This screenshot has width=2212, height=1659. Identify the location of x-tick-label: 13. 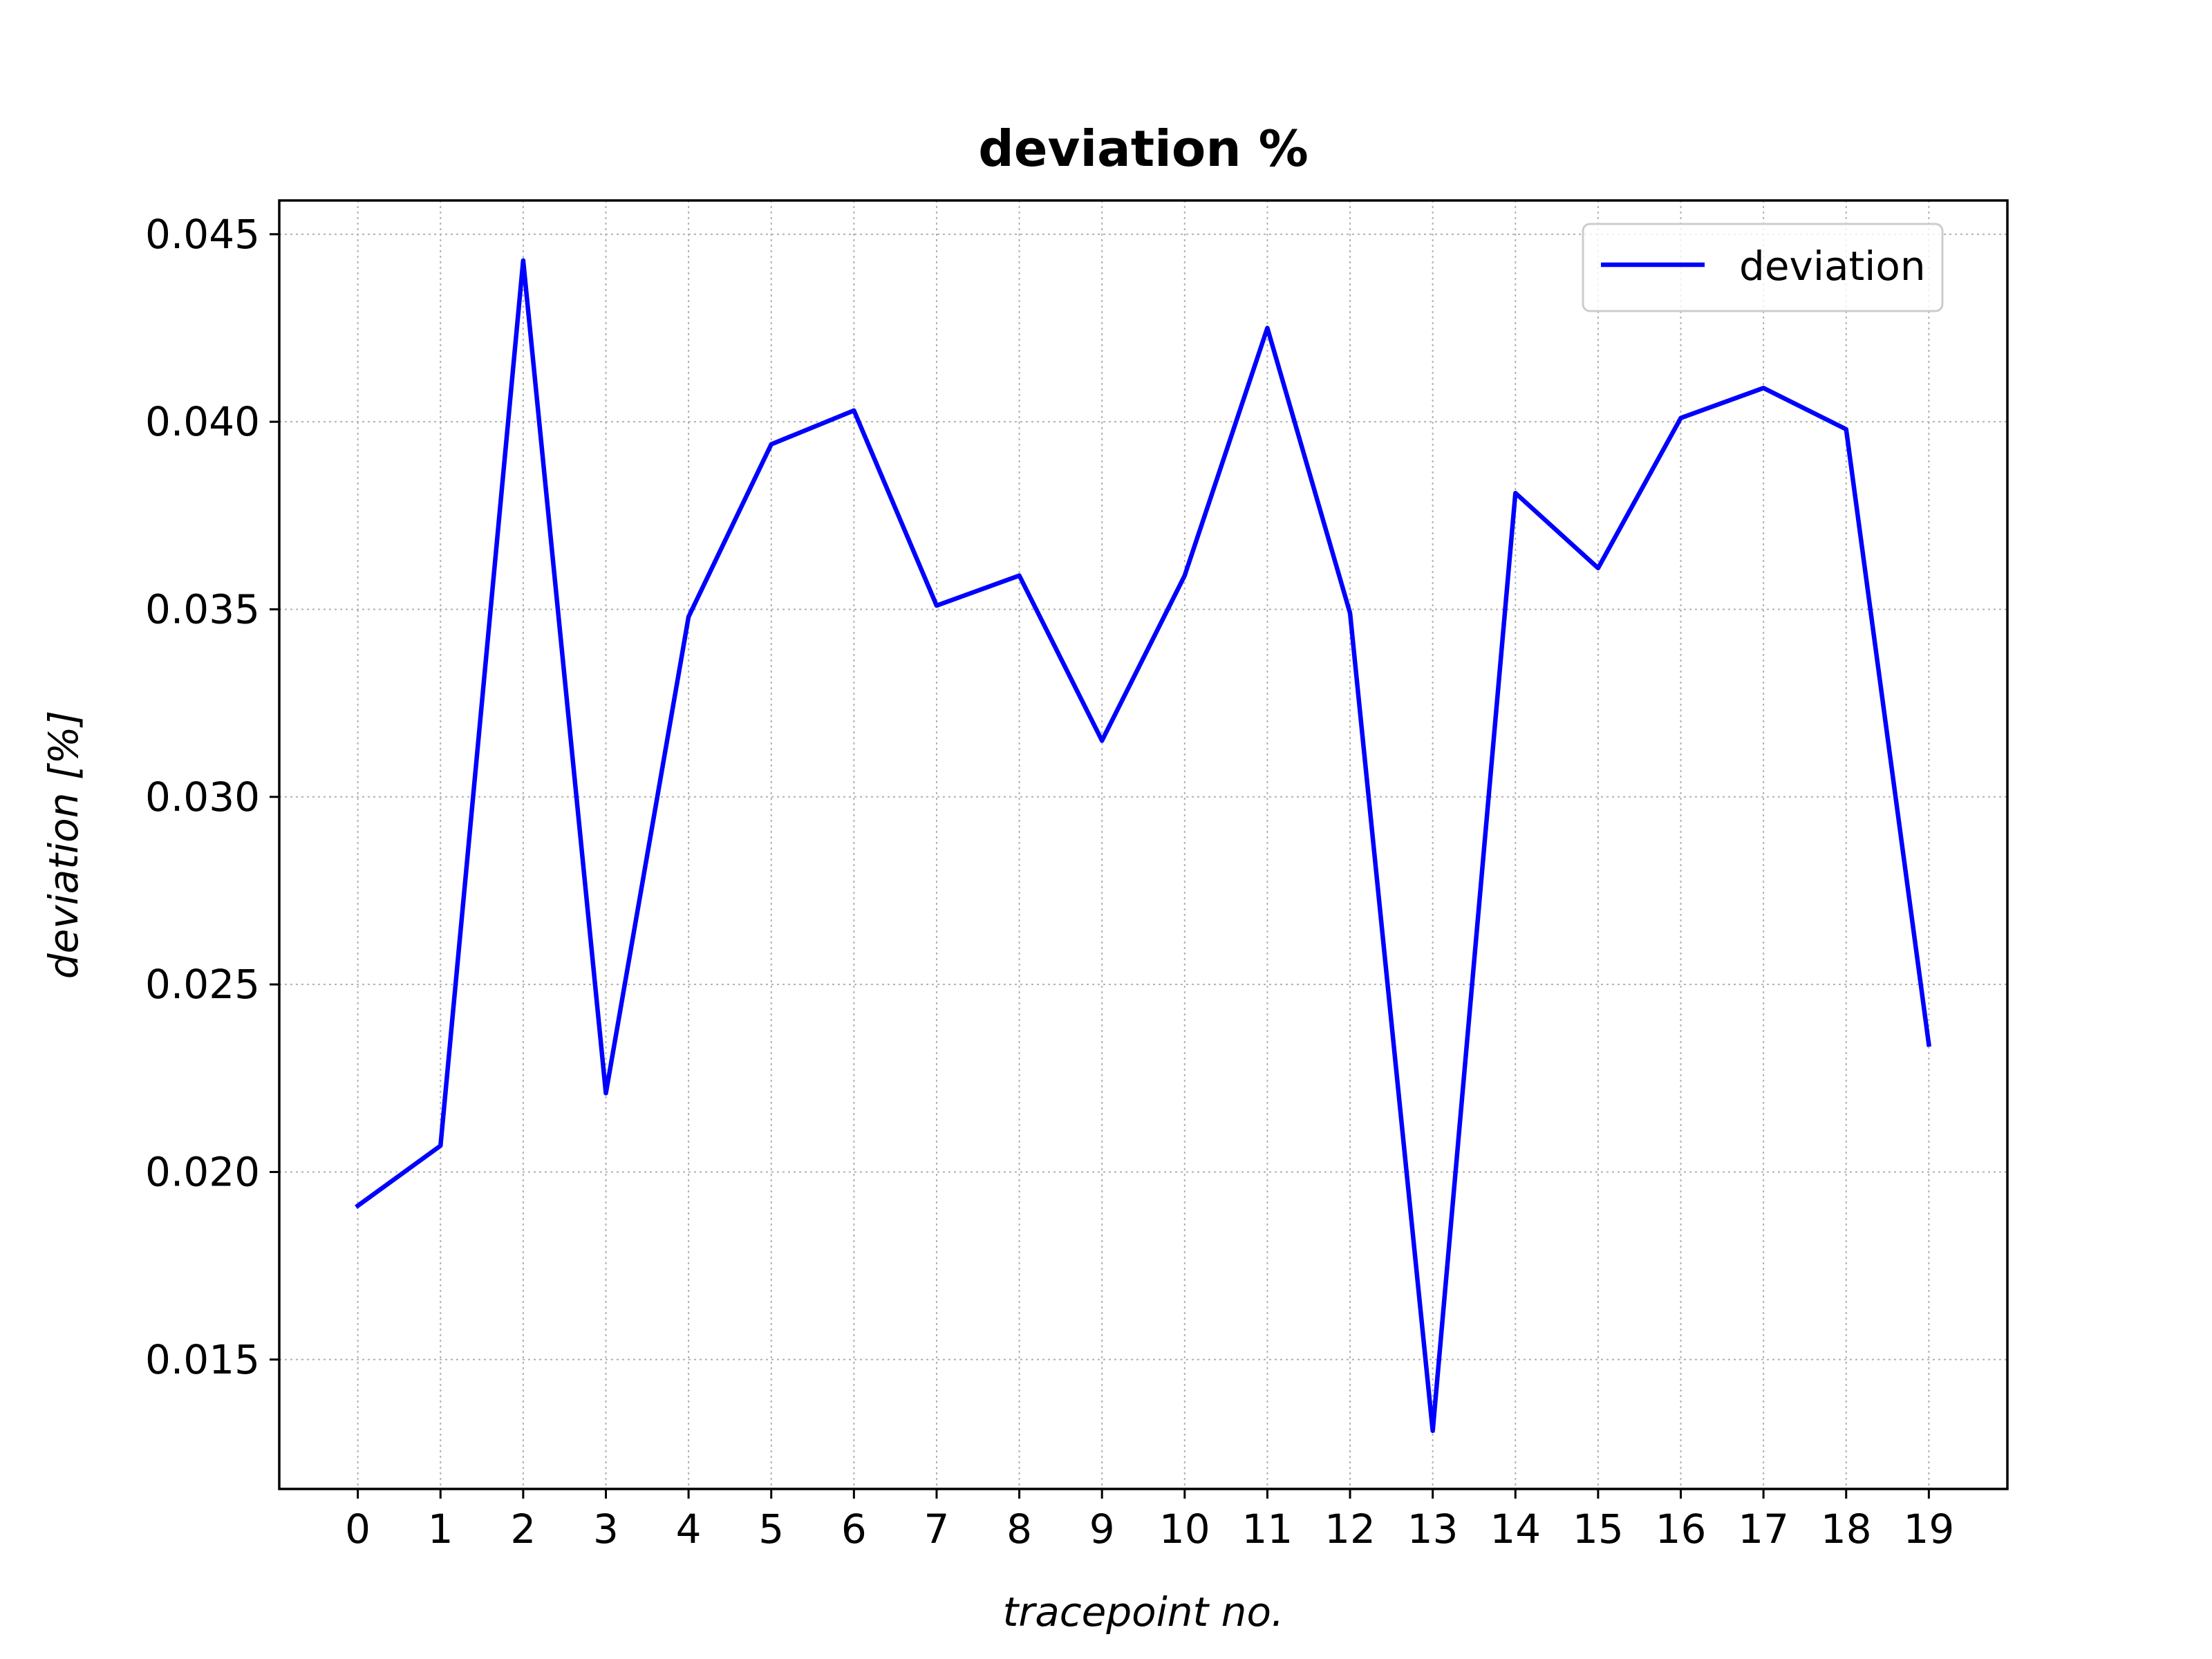
(1433, 1530).